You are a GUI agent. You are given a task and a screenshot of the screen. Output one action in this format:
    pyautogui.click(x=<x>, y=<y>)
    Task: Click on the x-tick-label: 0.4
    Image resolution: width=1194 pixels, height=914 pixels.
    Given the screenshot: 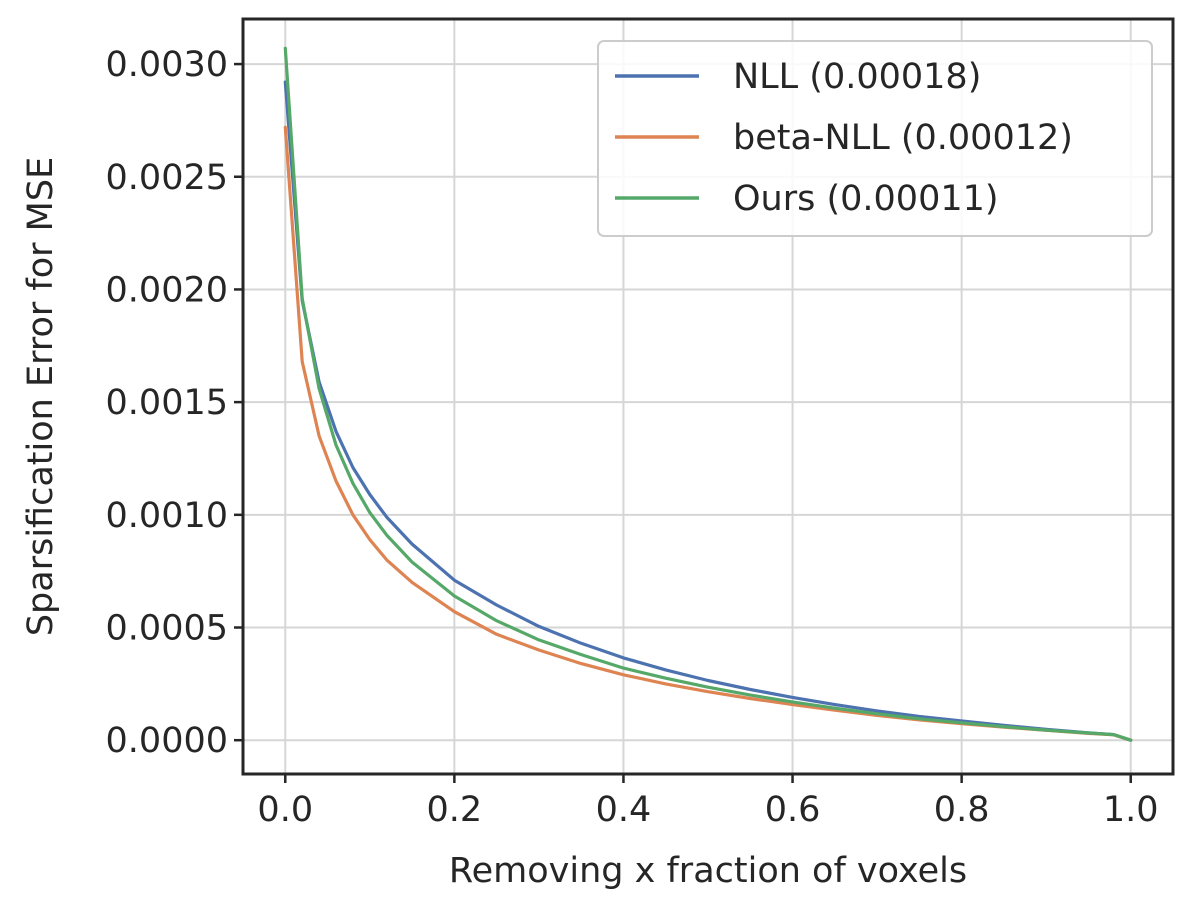 What is the action you would take?
    pyautogui.click(x=624, y=810)
    